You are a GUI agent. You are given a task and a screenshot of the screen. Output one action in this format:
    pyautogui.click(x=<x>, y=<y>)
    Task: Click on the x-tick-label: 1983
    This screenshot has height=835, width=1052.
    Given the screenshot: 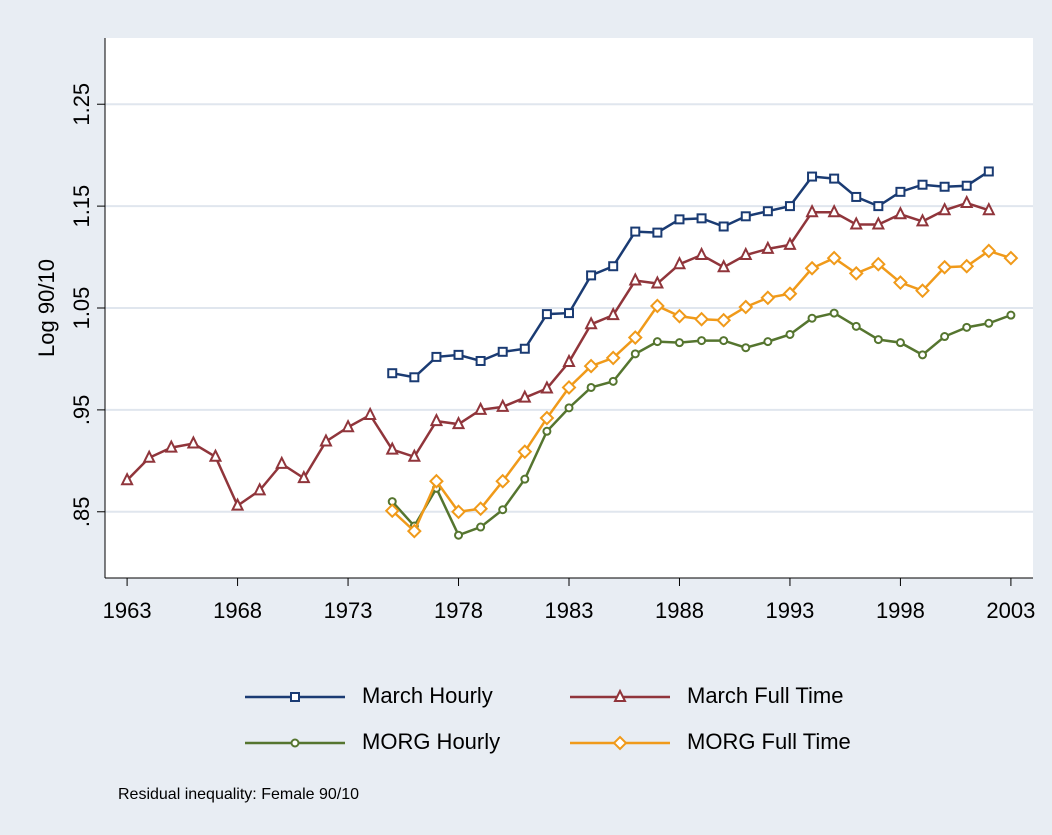 What is the action you would take?
    pyautogui.click(x=569, y=610)
    